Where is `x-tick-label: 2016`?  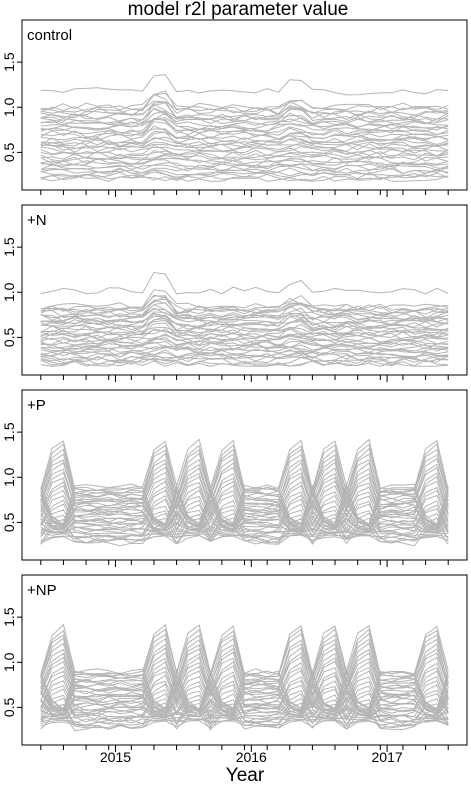 x-tick-label: 2016 is located at coordinates (251, 757).